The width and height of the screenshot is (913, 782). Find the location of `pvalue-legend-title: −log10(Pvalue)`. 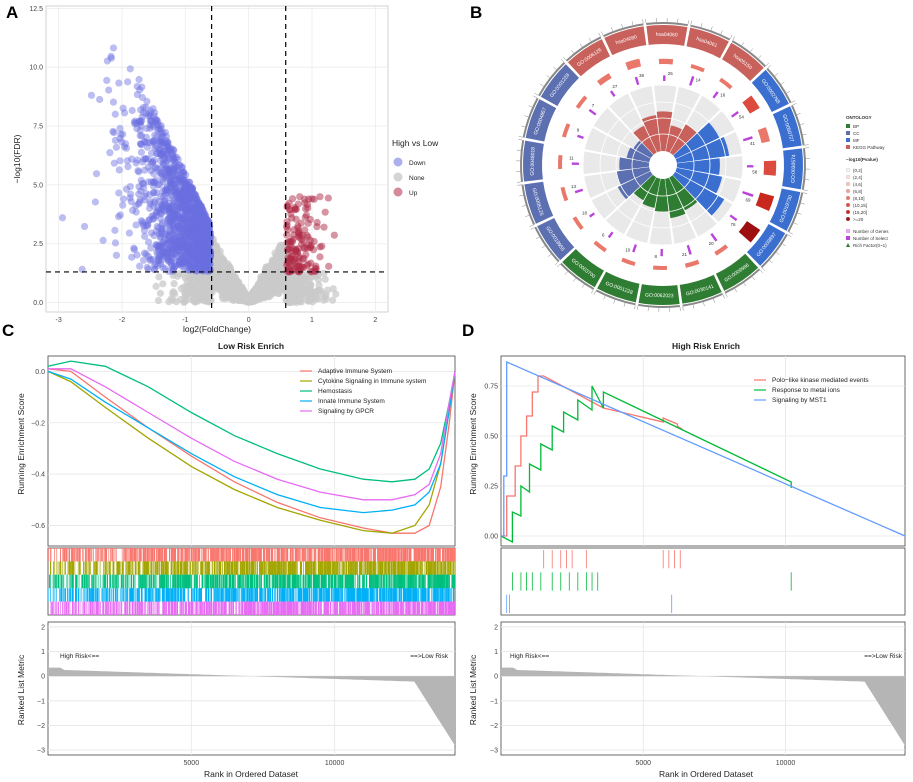

pvalue-legend-title: −log10(Pvalue) is located at coordinates (862, 159).